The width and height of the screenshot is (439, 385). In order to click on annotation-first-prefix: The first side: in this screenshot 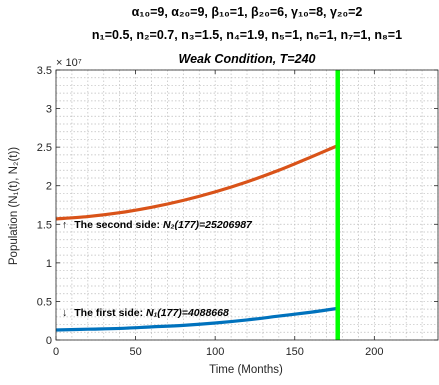, I will do `click(110, 313)`.